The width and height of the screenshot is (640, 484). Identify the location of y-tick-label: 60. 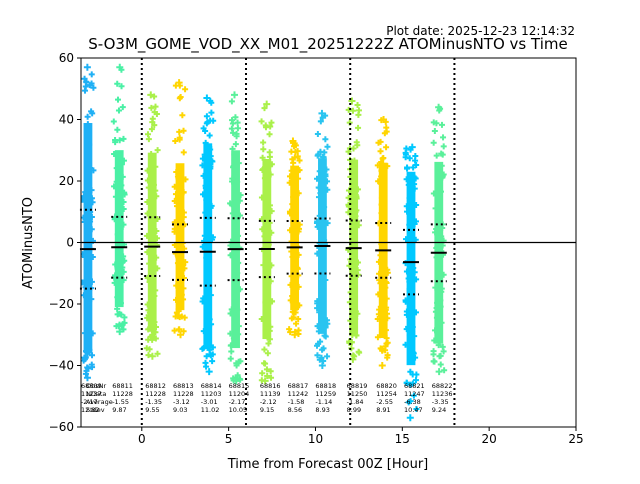
(66, 58).